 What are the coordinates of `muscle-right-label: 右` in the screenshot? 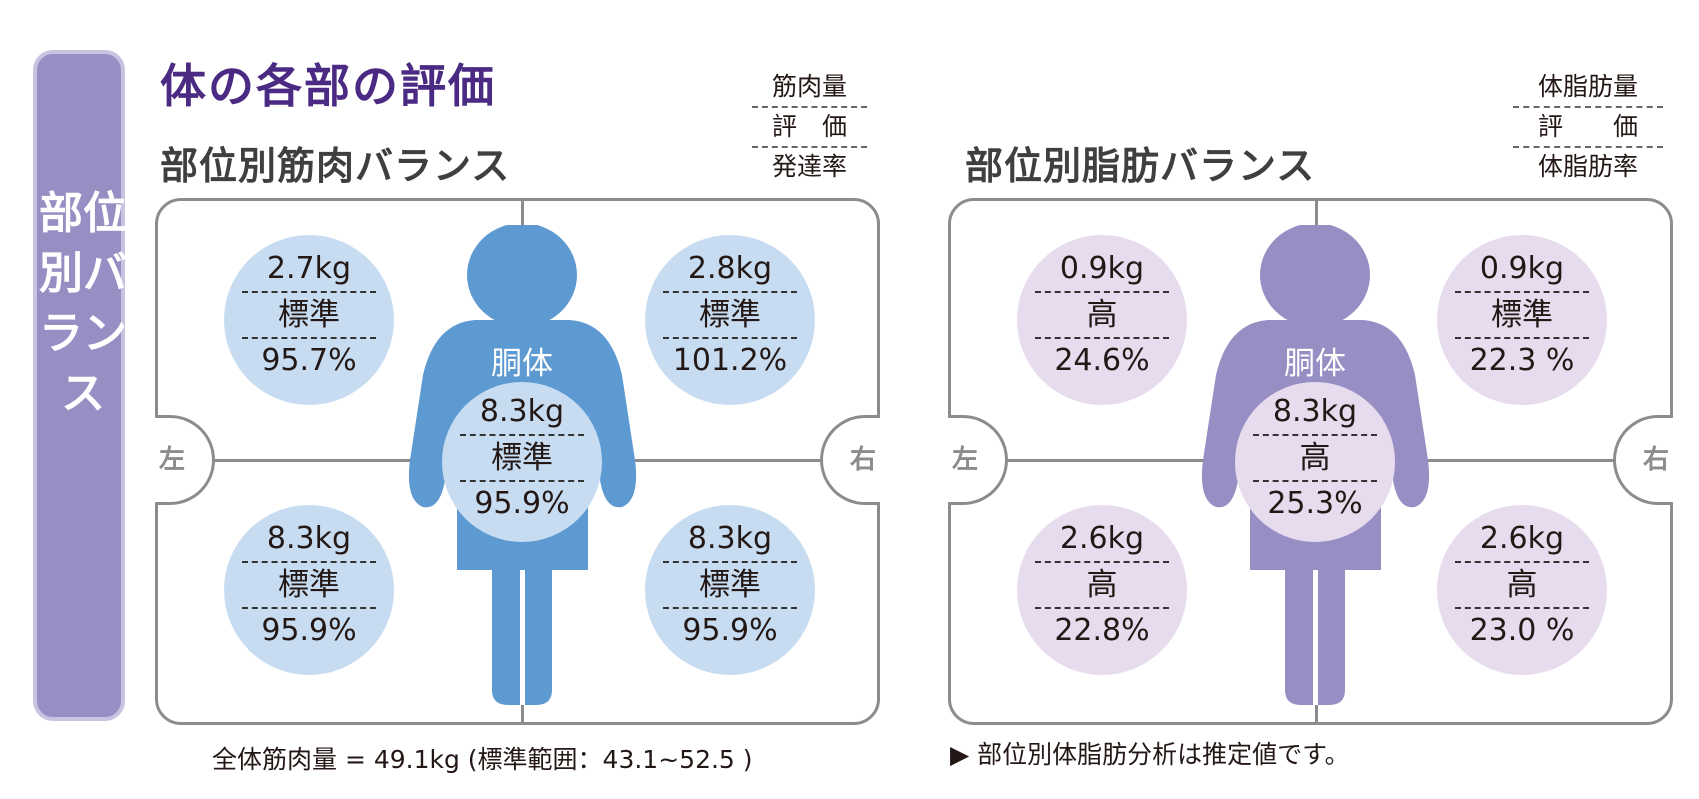 It's located at (862, 460).